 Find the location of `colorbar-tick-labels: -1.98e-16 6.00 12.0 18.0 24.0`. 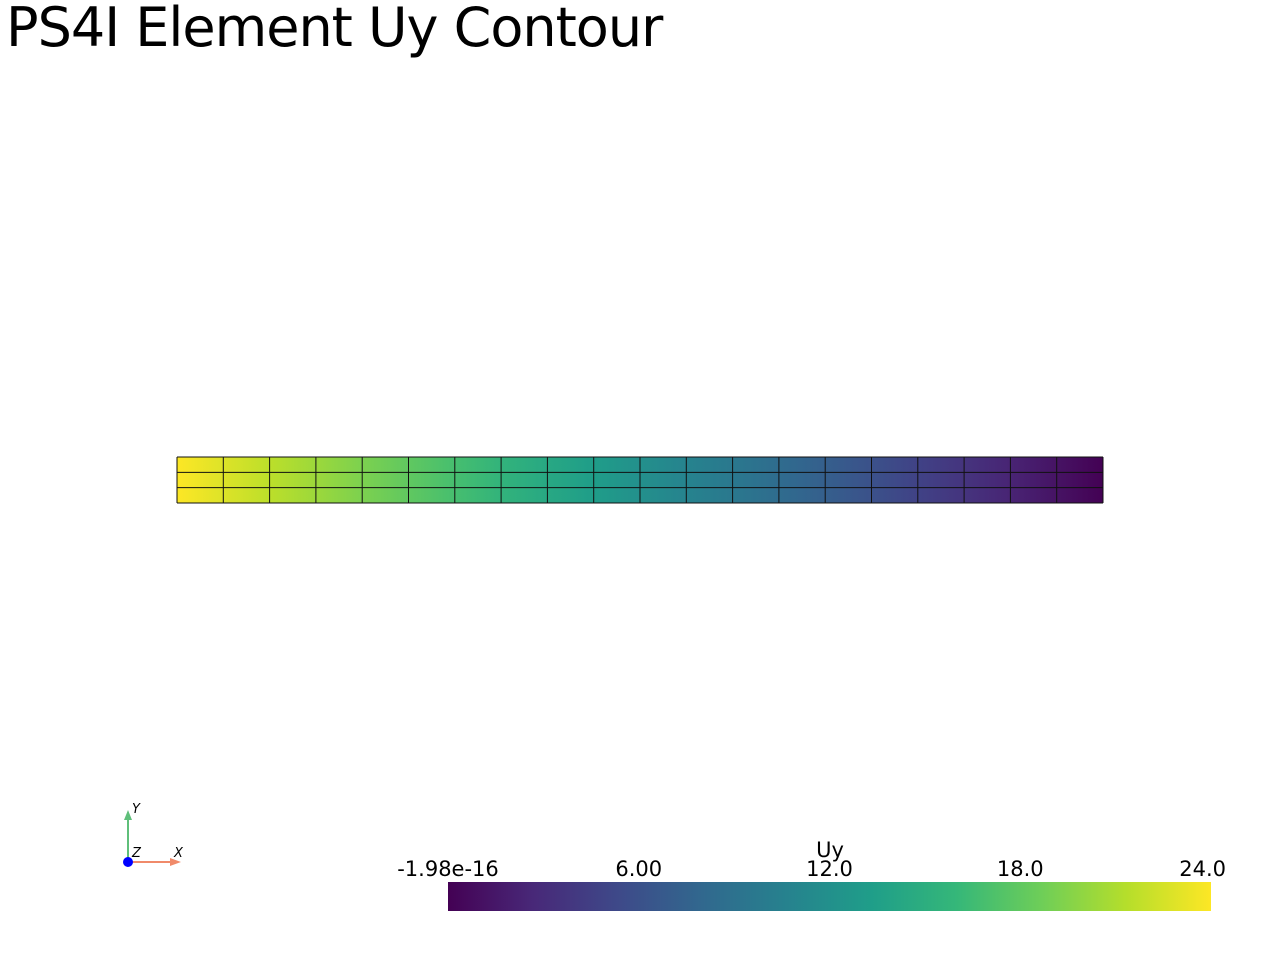

colorbar-tick-labels: -1.98e-16 6.00 12.0 18.0 24.0 is located at coordinates (811, 869).